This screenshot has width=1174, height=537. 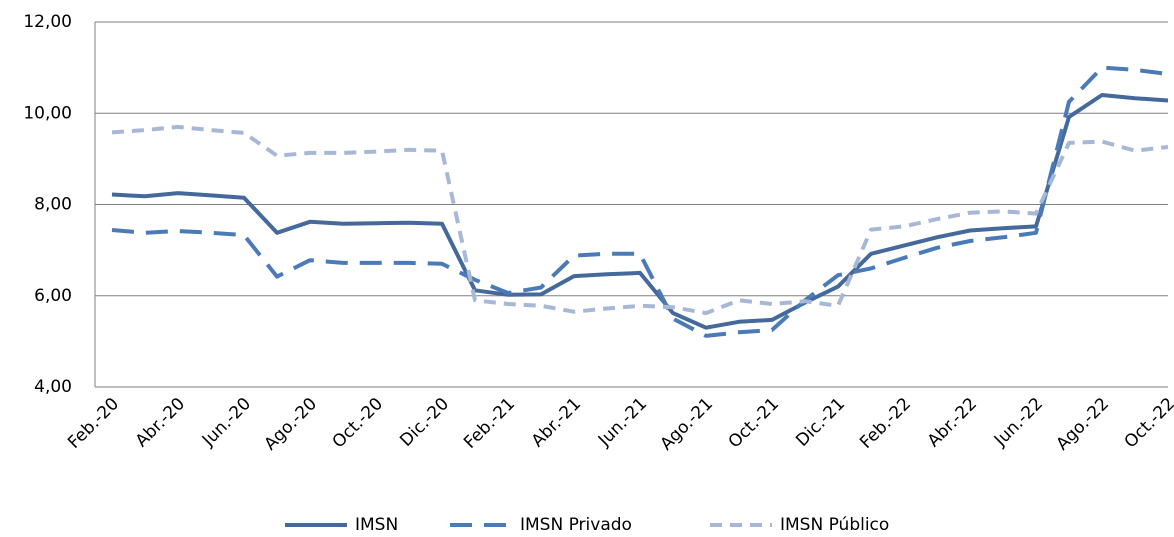 I want to click on legend-label: IMSN, so click(x=376, y=525).